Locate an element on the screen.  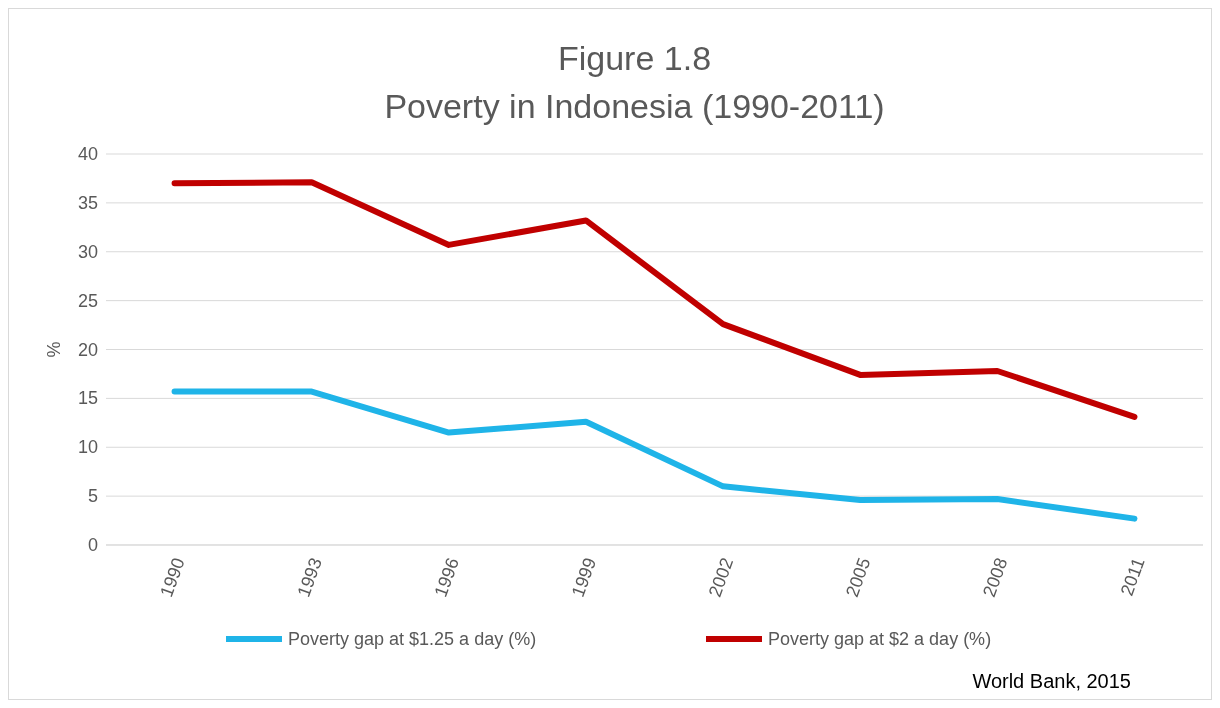
y-tick-label: 40 is located at coordinates (87, 154).